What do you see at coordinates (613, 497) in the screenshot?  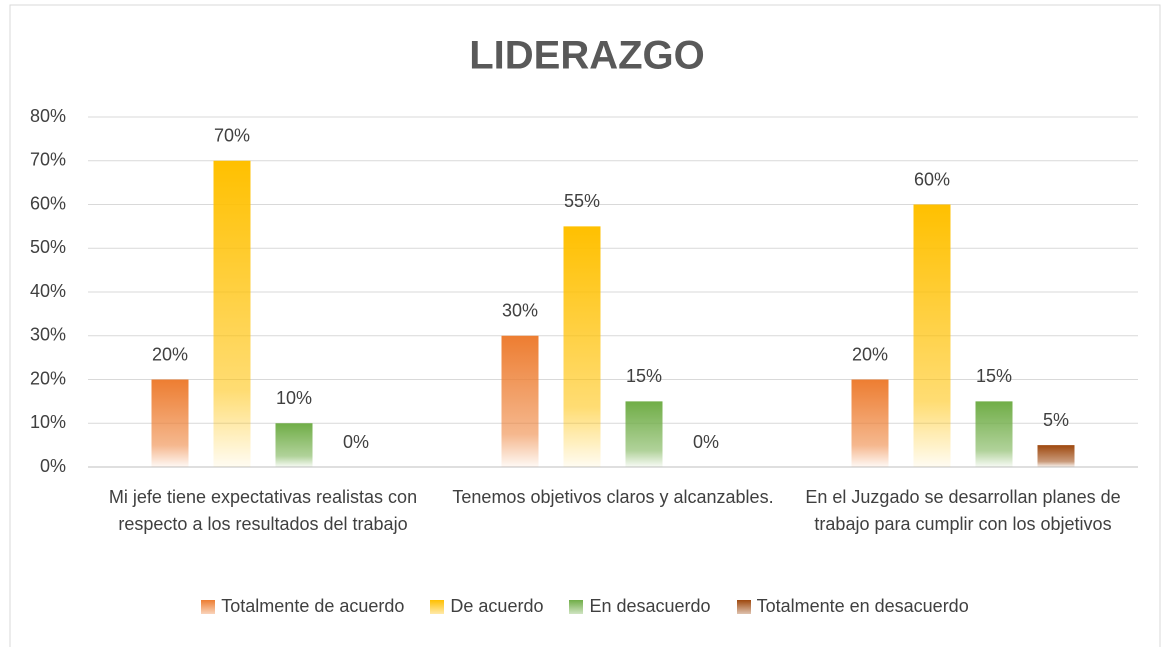 I see `x-tick-label: Tenemos objetivos claros y alcanzables.` at bounding box center [613, 497].